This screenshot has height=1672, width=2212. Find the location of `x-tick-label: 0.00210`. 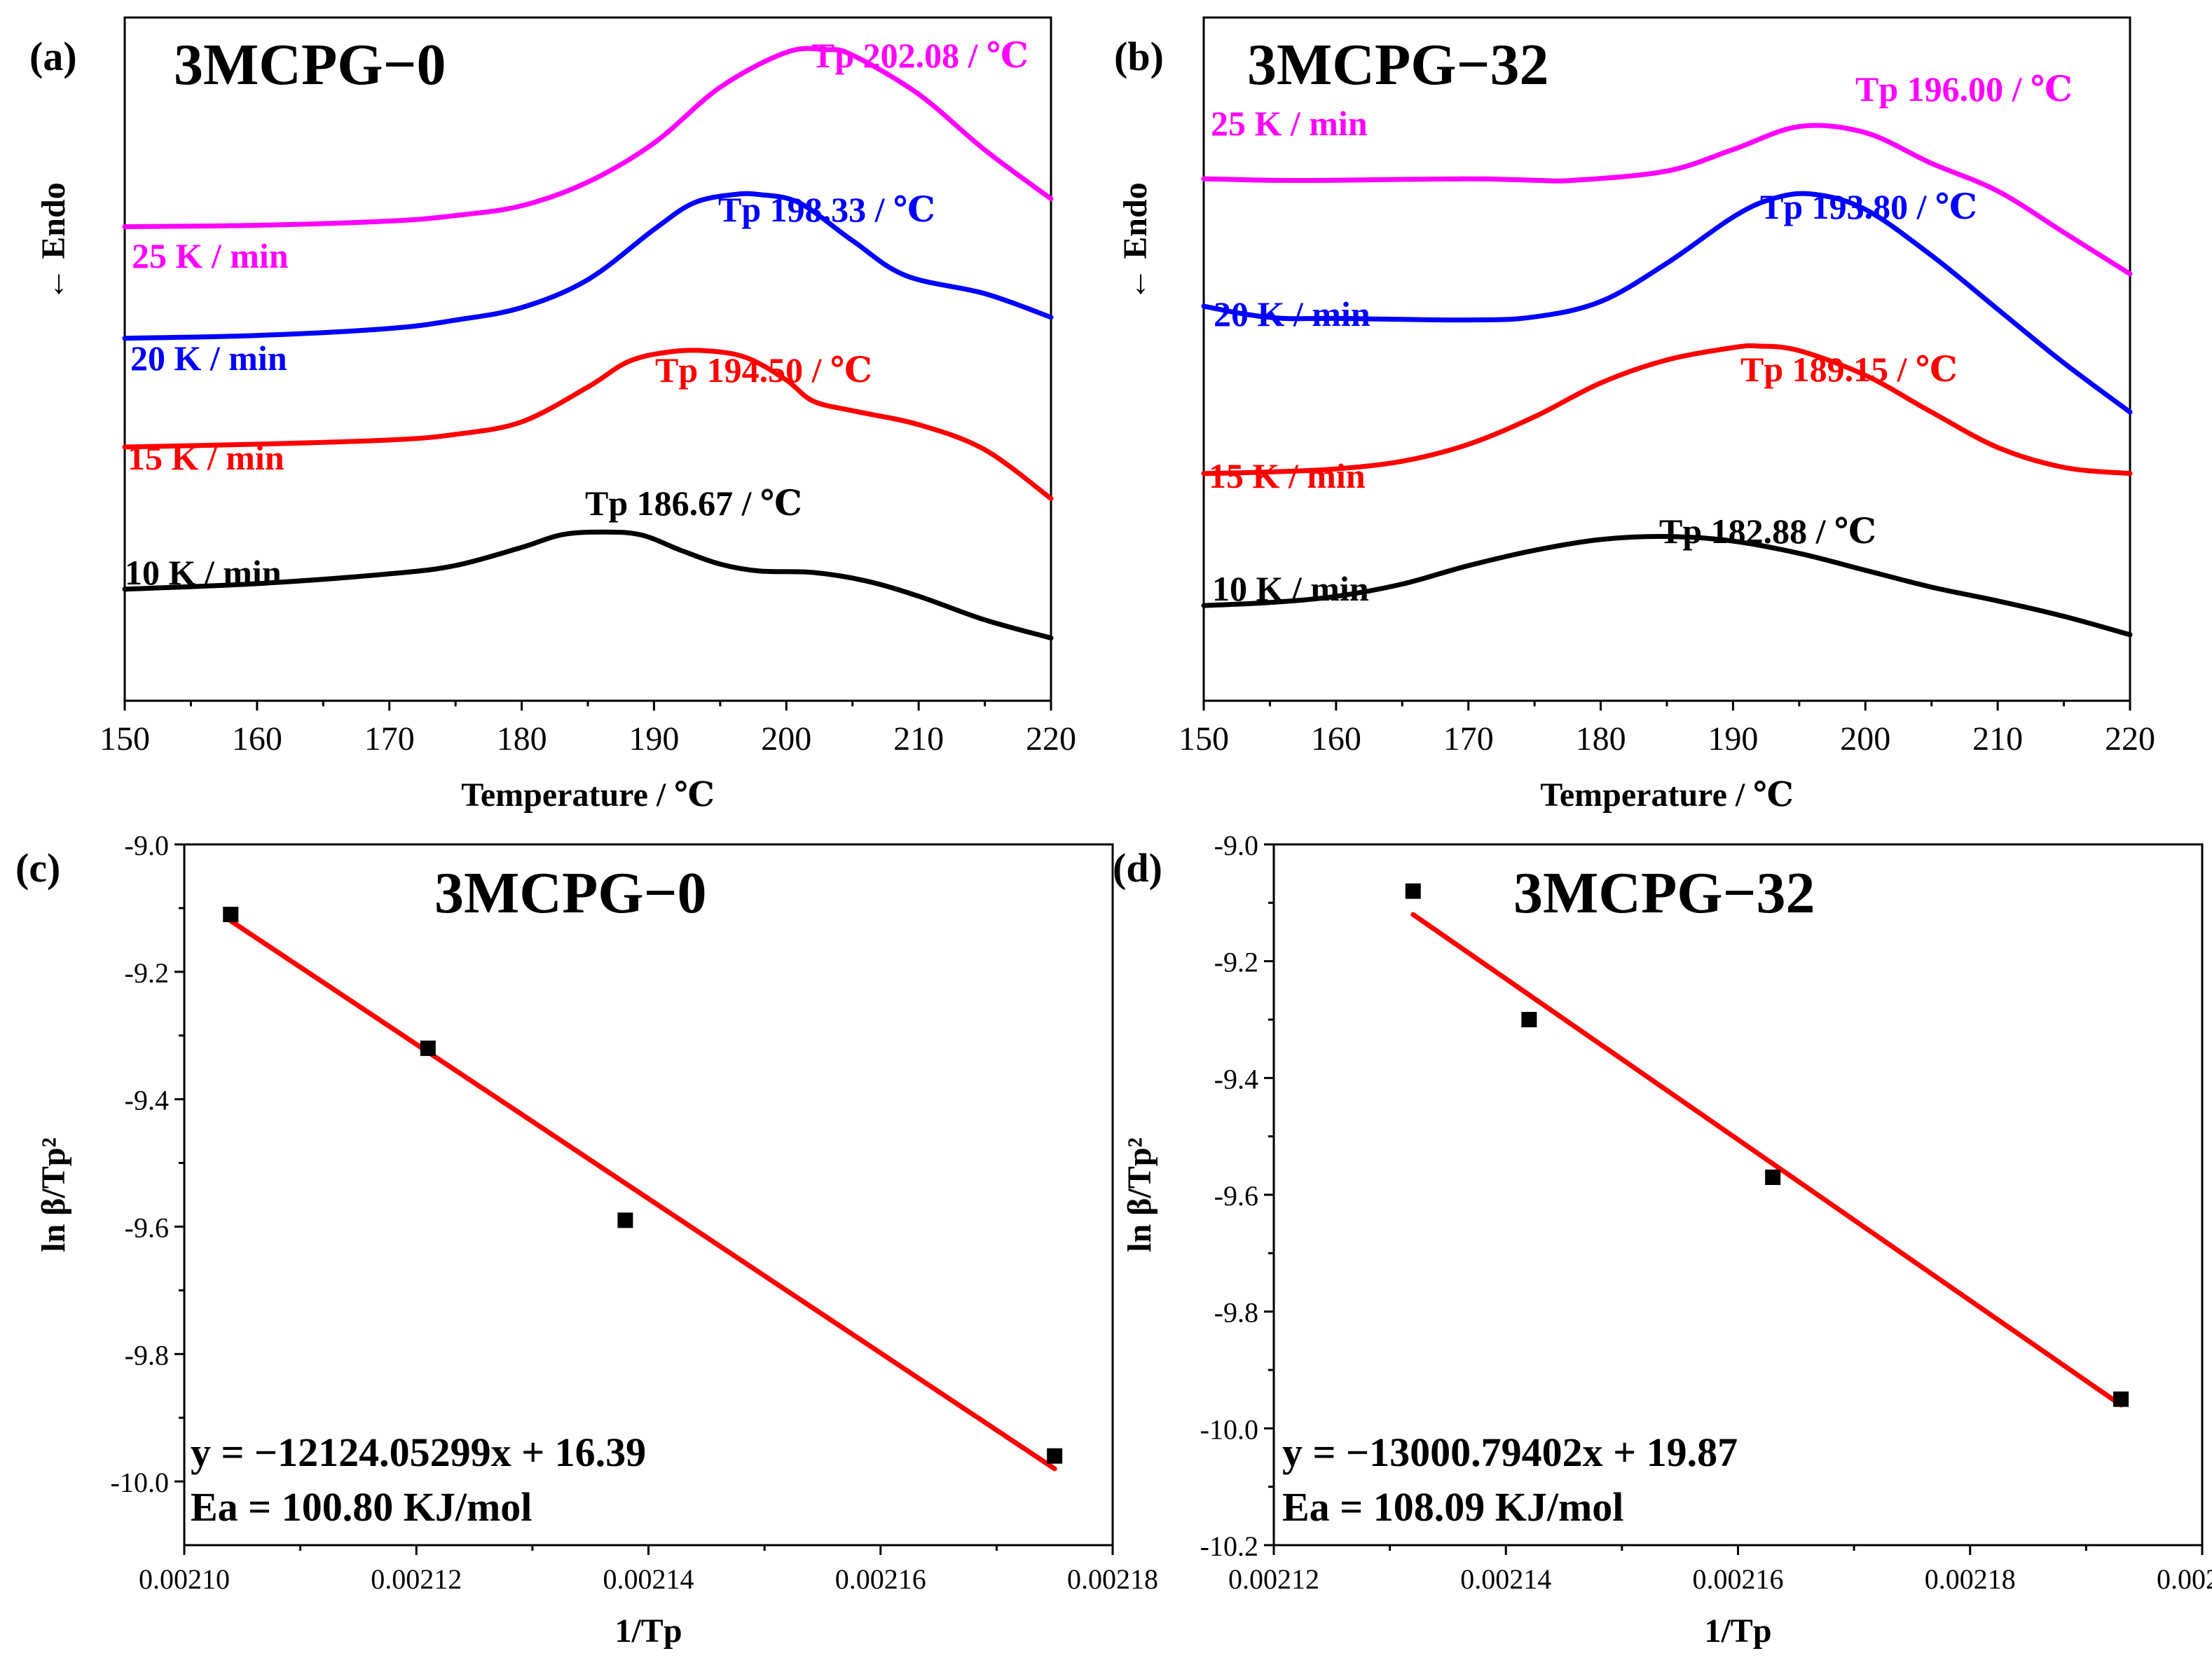

x-tick-label: 0.00210 is located at coordinates (184, 1579).